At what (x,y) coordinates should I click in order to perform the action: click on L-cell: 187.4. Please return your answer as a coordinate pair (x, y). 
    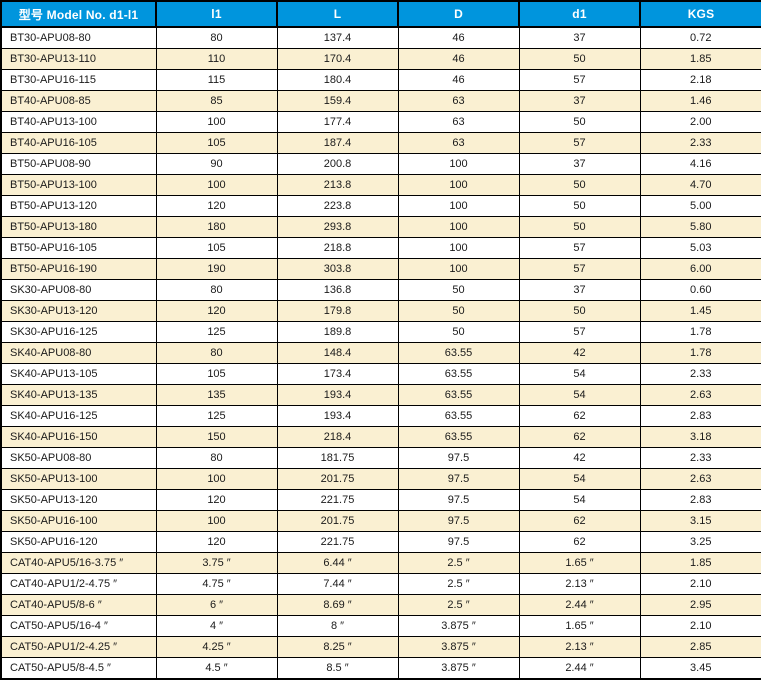
    Looking at the image, I should click on (337, 143).